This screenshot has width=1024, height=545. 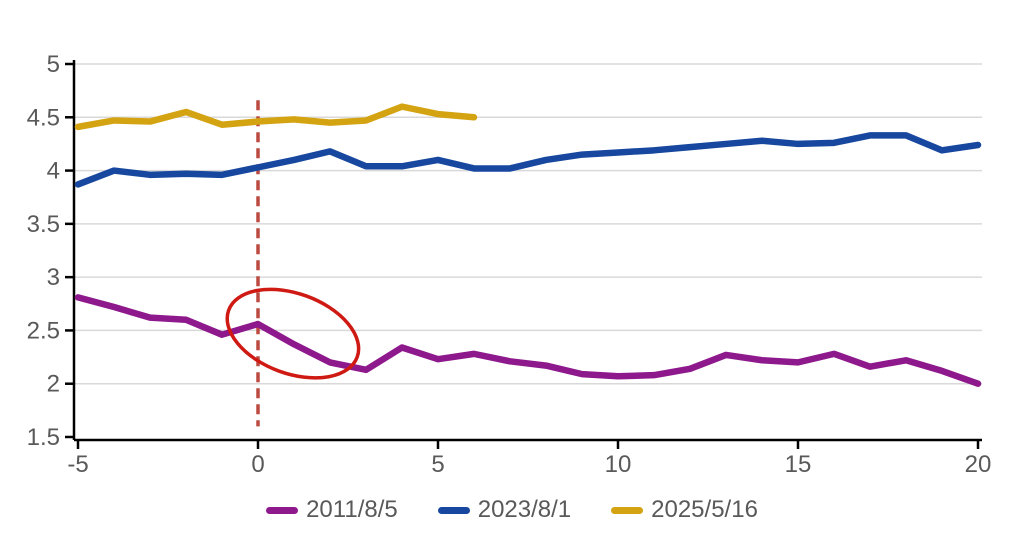 I want to click on y-tick-label: 2, so click(x=53, y=384).